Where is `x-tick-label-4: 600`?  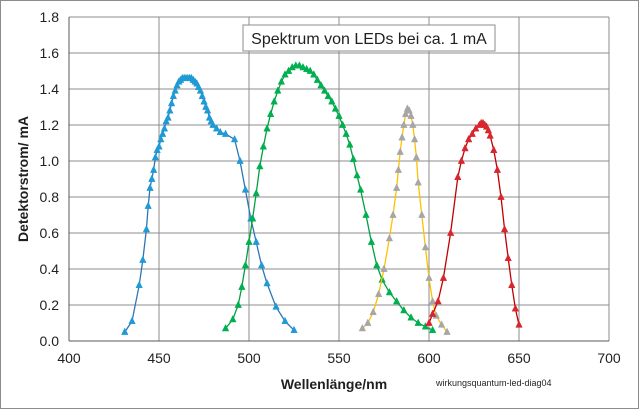 x-tick-label-4: 600 is located at coordinates (429, 358).